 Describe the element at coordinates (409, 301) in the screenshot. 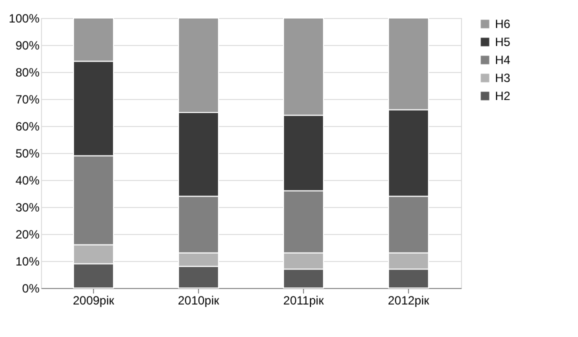

I see `x-tick-label: 2012рік` at that location.